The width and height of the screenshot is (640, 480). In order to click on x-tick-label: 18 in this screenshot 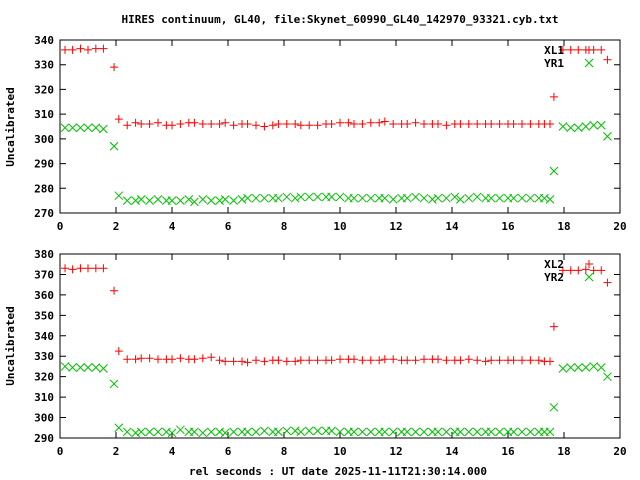, I will do `click(563, 451)`.